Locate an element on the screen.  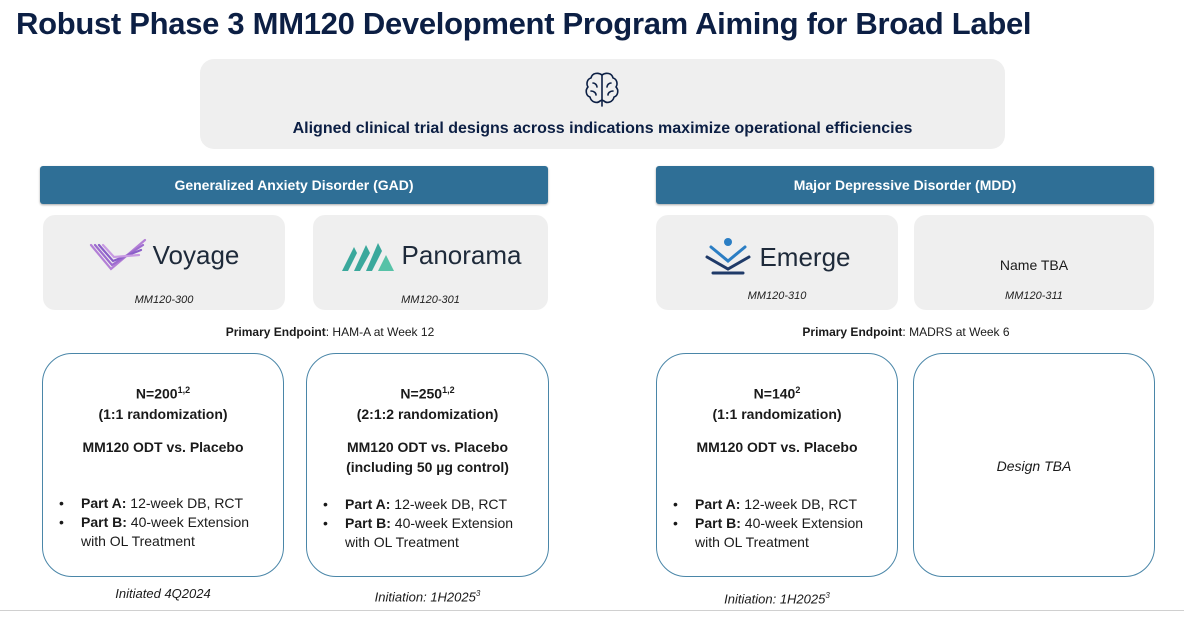
study-card-panorama: Panorama MM120-301 is located at coordinates (430, 262).